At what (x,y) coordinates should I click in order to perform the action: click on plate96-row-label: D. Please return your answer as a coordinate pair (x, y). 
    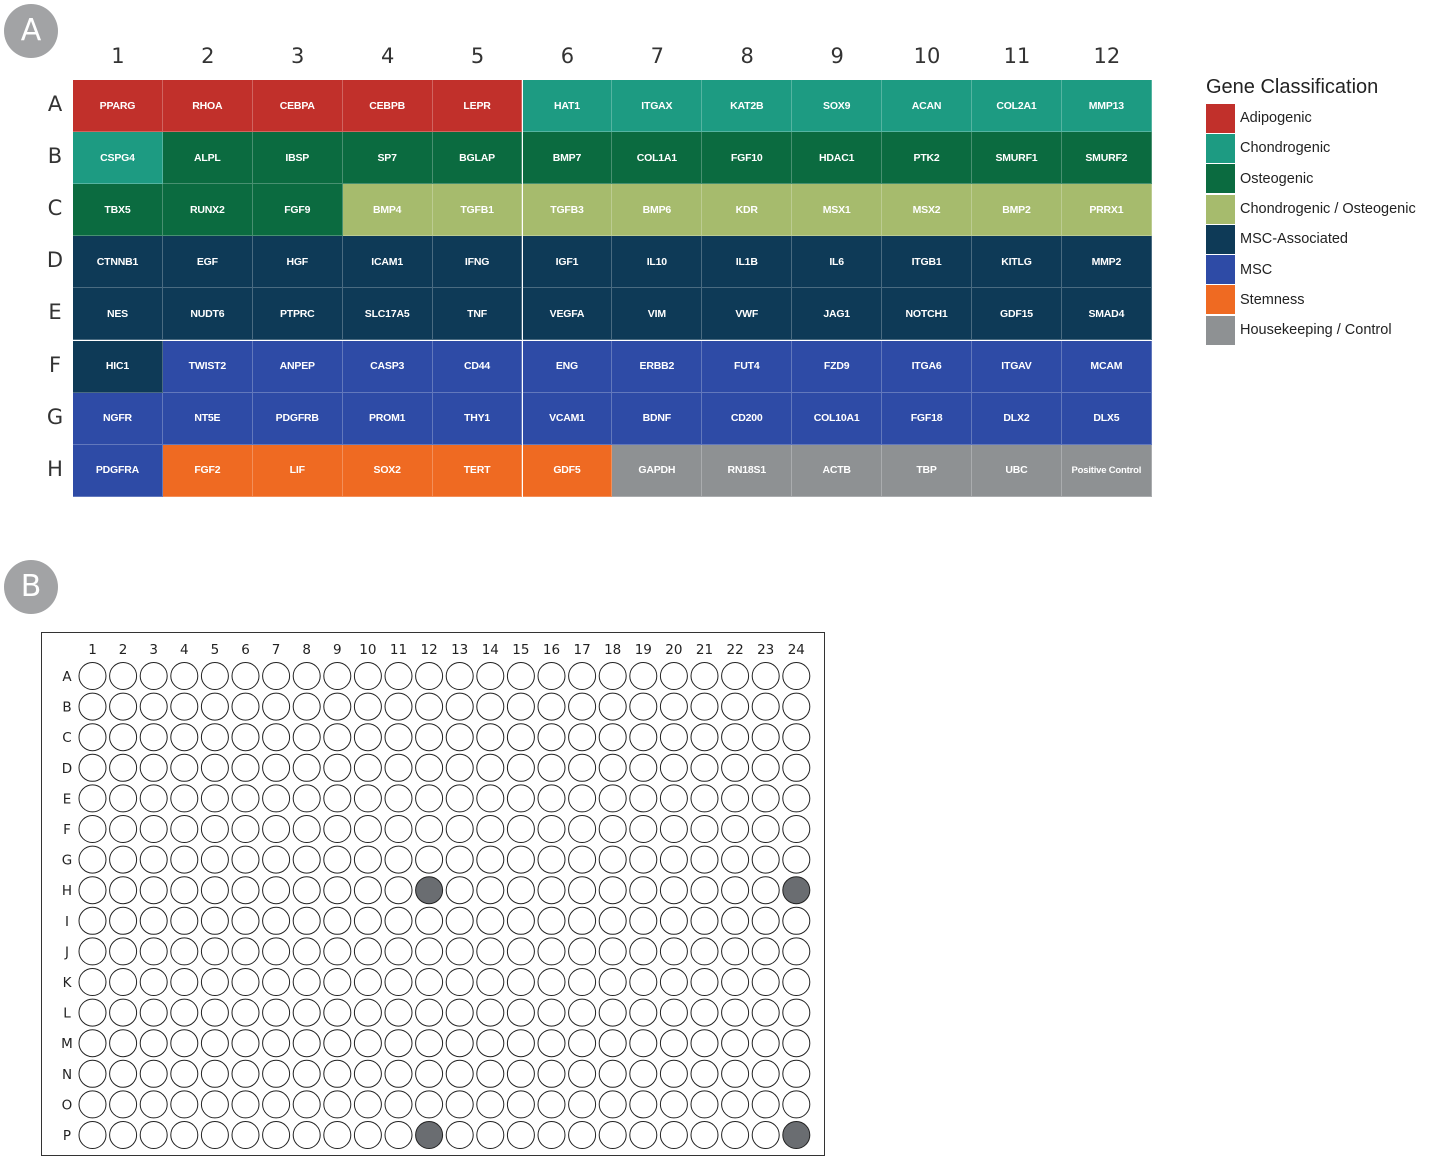
    Looking at the image, I should click on (55, 260).